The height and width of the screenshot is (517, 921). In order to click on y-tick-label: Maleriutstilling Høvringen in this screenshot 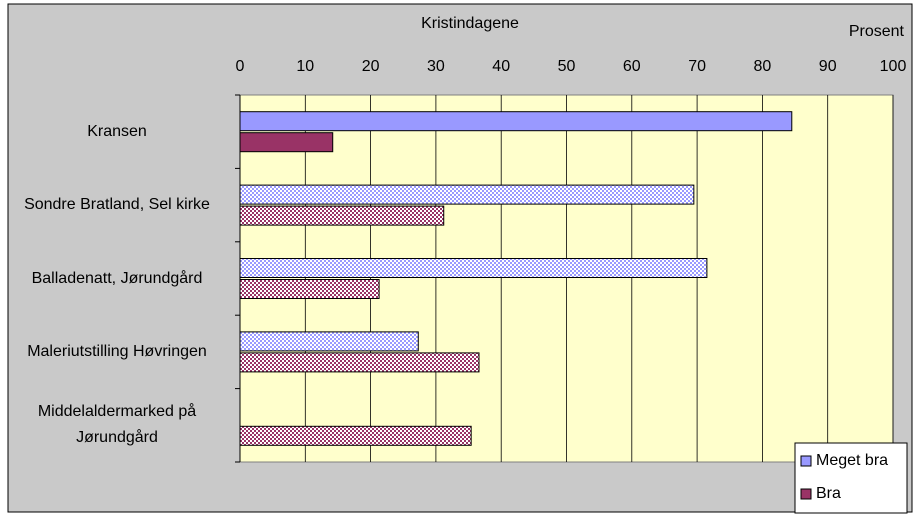, I will do `click(117, 351)`.